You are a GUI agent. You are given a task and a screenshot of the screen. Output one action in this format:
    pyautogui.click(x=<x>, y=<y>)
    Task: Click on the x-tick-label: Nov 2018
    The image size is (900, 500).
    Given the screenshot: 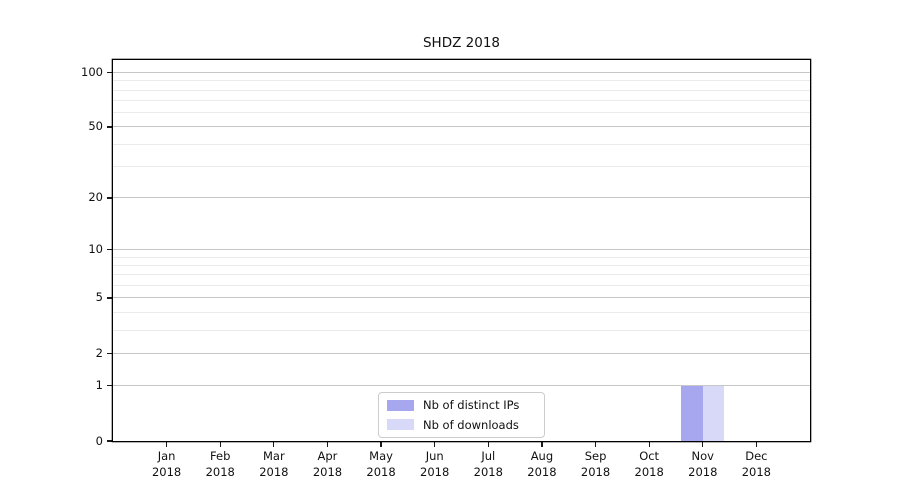 What is the action you would take?
    pyautogui.click(x=703, y=464)
    